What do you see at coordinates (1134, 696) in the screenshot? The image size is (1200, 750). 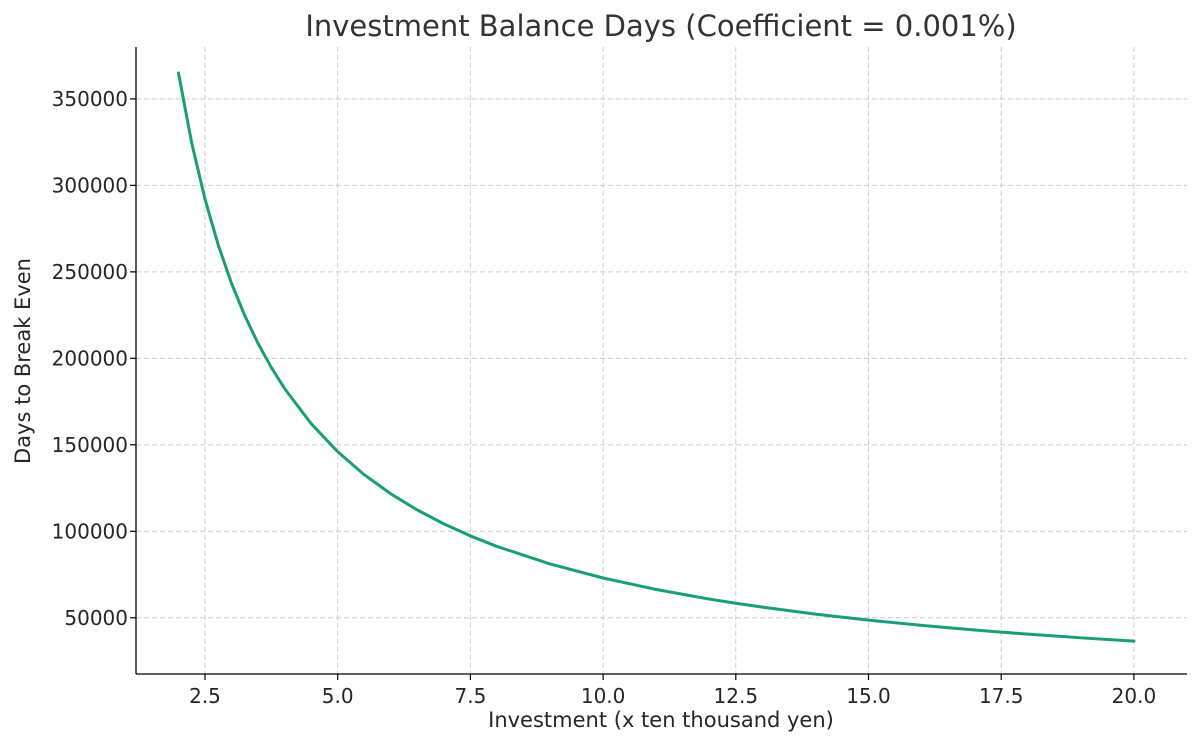 I see `x-tick-label: 20.0` at bounding box center [1134, 696].